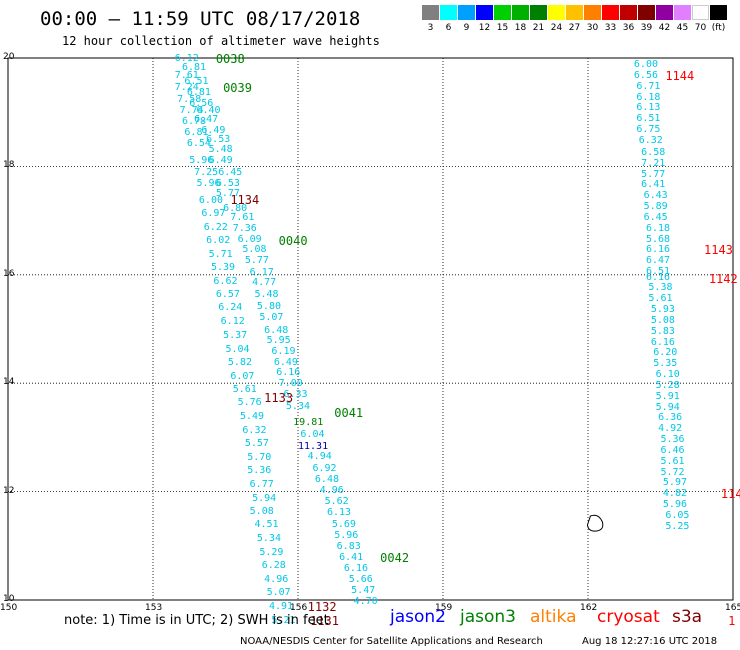 This screenshot has height=650, width=740. Describe the element at coordinates (592, 28) in the screenshot. I see `legend-label: 30` at that location.